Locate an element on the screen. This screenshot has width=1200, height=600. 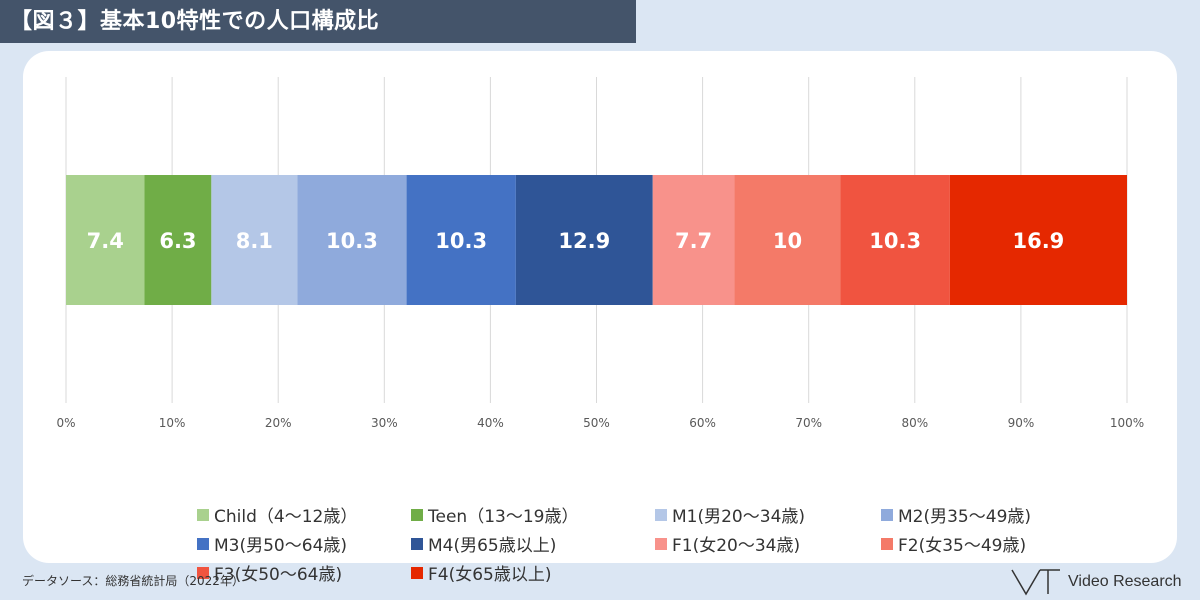
legend-item: Child（4〜12歳） is located at coordinates (277, 514).